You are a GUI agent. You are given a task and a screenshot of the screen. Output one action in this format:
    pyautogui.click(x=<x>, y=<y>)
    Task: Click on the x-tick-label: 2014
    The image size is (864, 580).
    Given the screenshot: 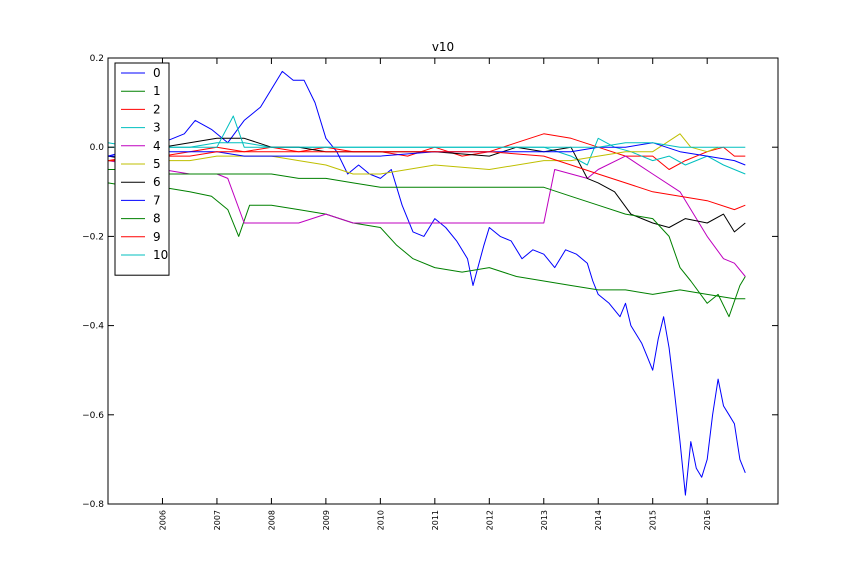 What is the action you would take?
    pyautogui.click(x=598, y=520)
    